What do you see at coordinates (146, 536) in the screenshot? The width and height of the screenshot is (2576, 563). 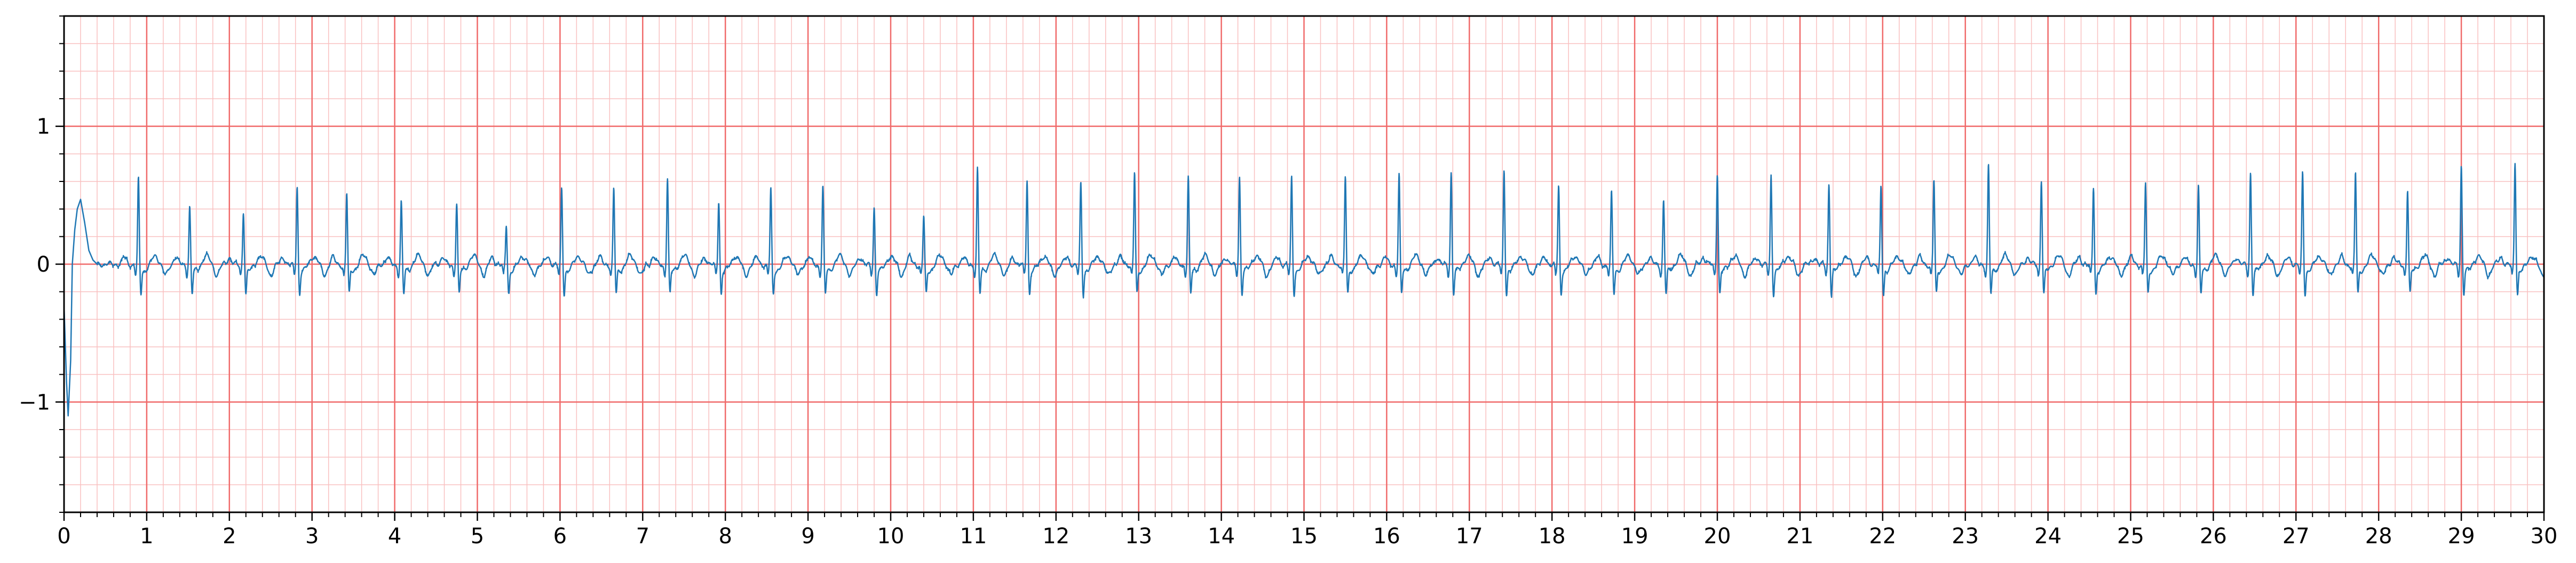 I see `x-tick-label: 1` at bounding box center [146, 536].